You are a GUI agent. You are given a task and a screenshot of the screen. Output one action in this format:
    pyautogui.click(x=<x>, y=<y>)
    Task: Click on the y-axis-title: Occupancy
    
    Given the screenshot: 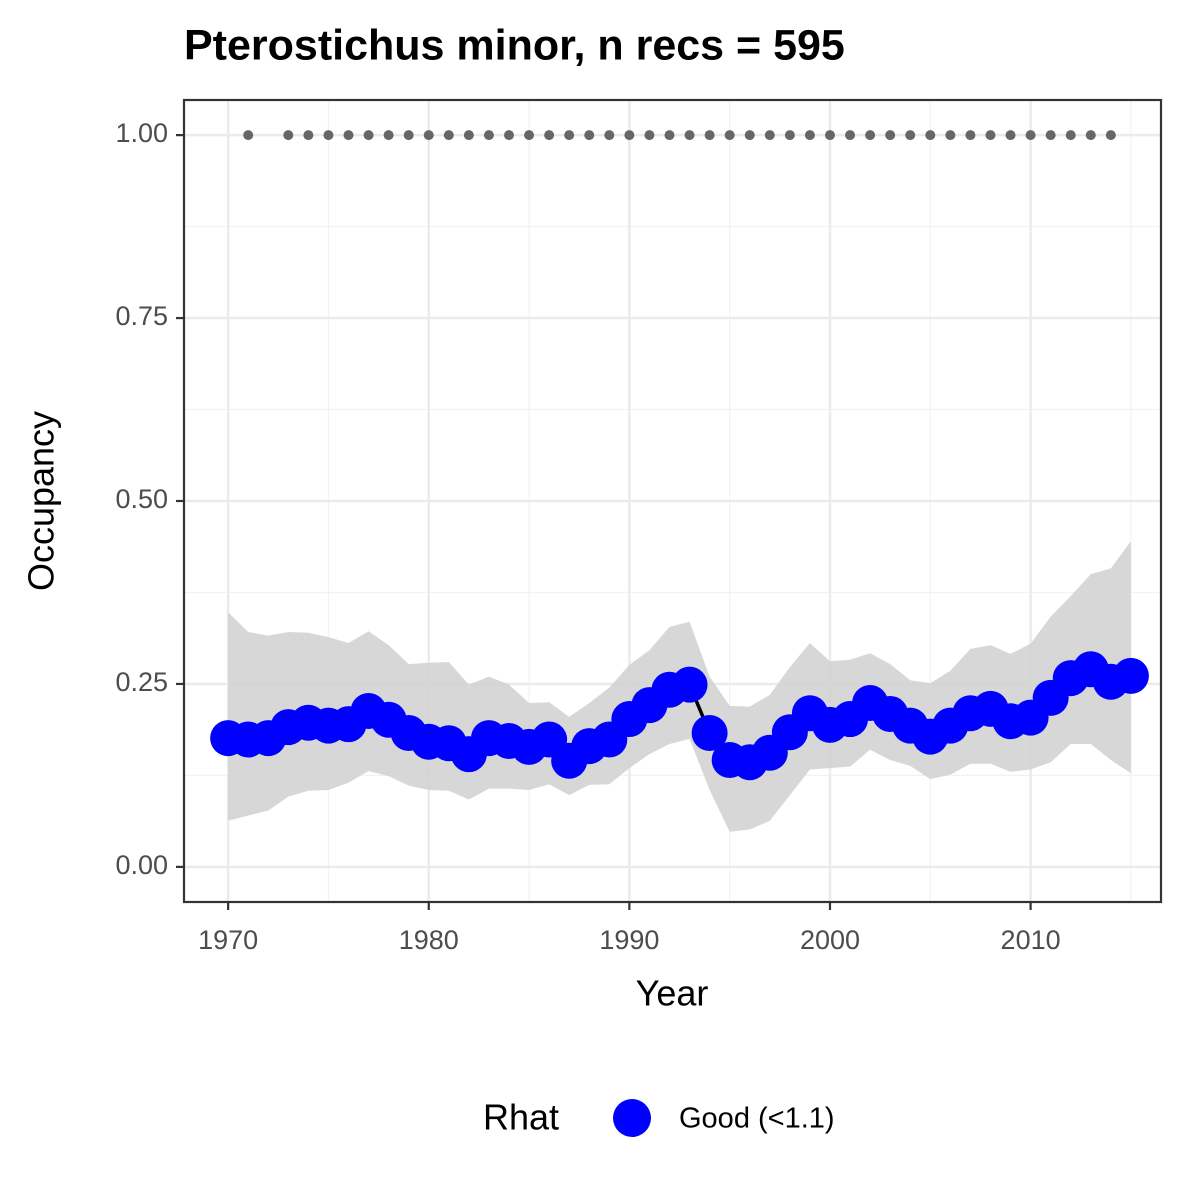 What is the action you would take?
    pyautogui.click(x=41, y=501)
    